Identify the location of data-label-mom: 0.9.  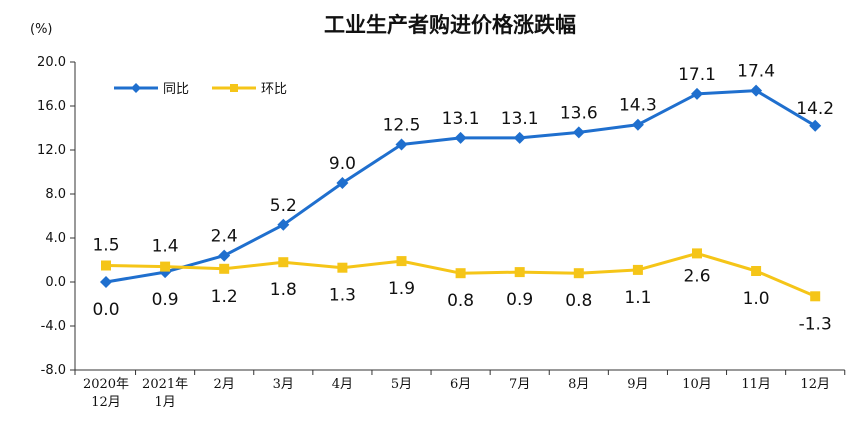
(519, 300).